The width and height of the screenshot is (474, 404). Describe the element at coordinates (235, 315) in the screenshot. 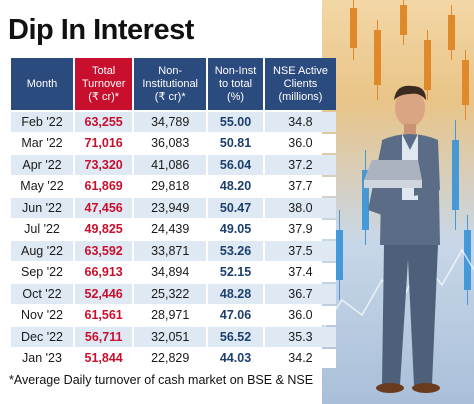

I see `non-inst-pct-cell: 47.06` at that location.